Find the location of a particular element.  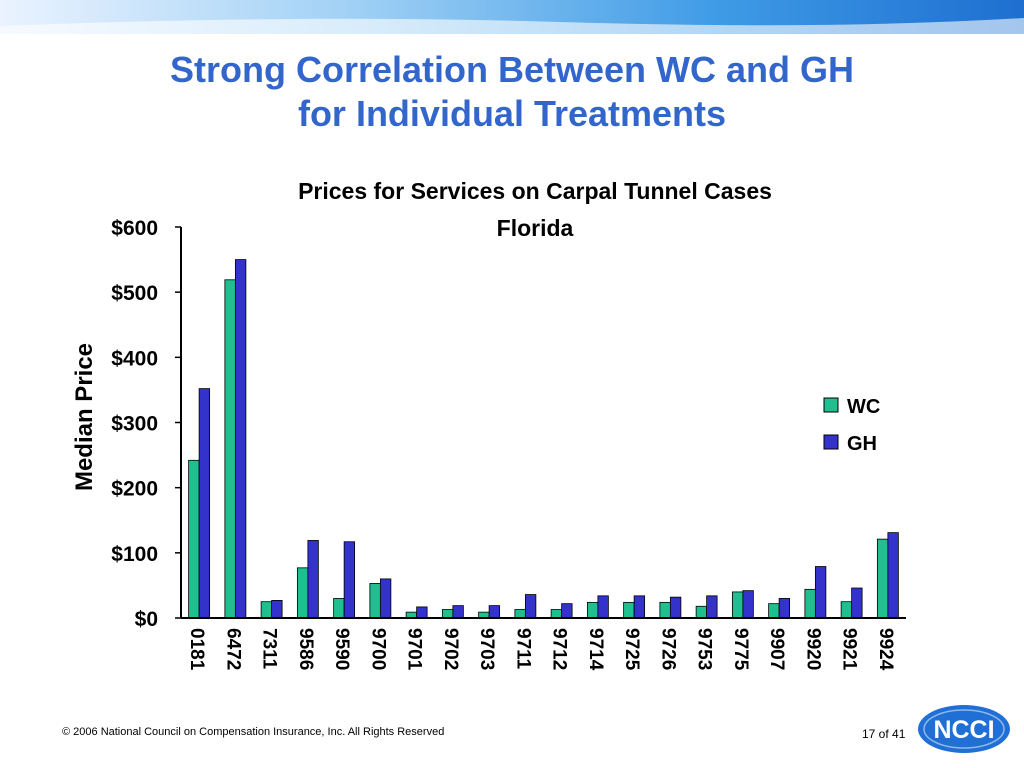

y-axis-label: Median Price is located at coordinates (84, 417).